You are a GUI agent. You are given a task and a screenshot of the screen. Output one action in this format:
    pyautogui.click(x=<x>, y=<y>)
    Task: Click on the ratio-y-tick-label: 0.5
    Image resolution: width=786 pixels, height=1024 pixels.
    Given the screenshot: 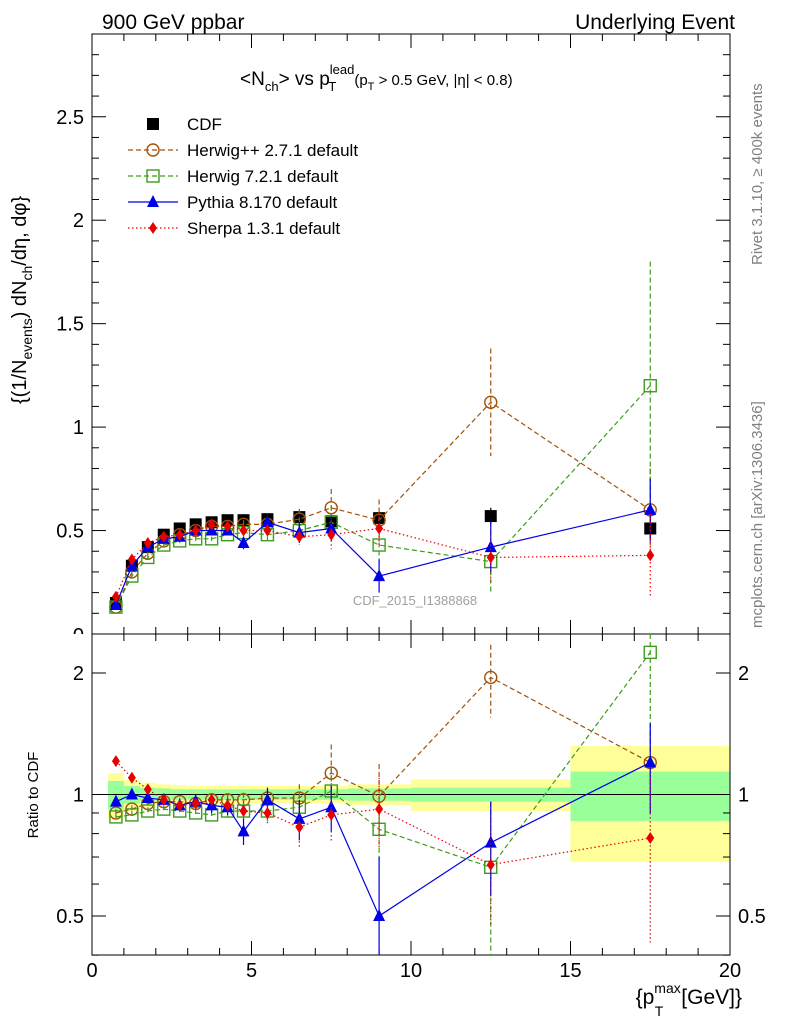 What is the action you would take?
    pyautogui.click(x=70, y=917)
    